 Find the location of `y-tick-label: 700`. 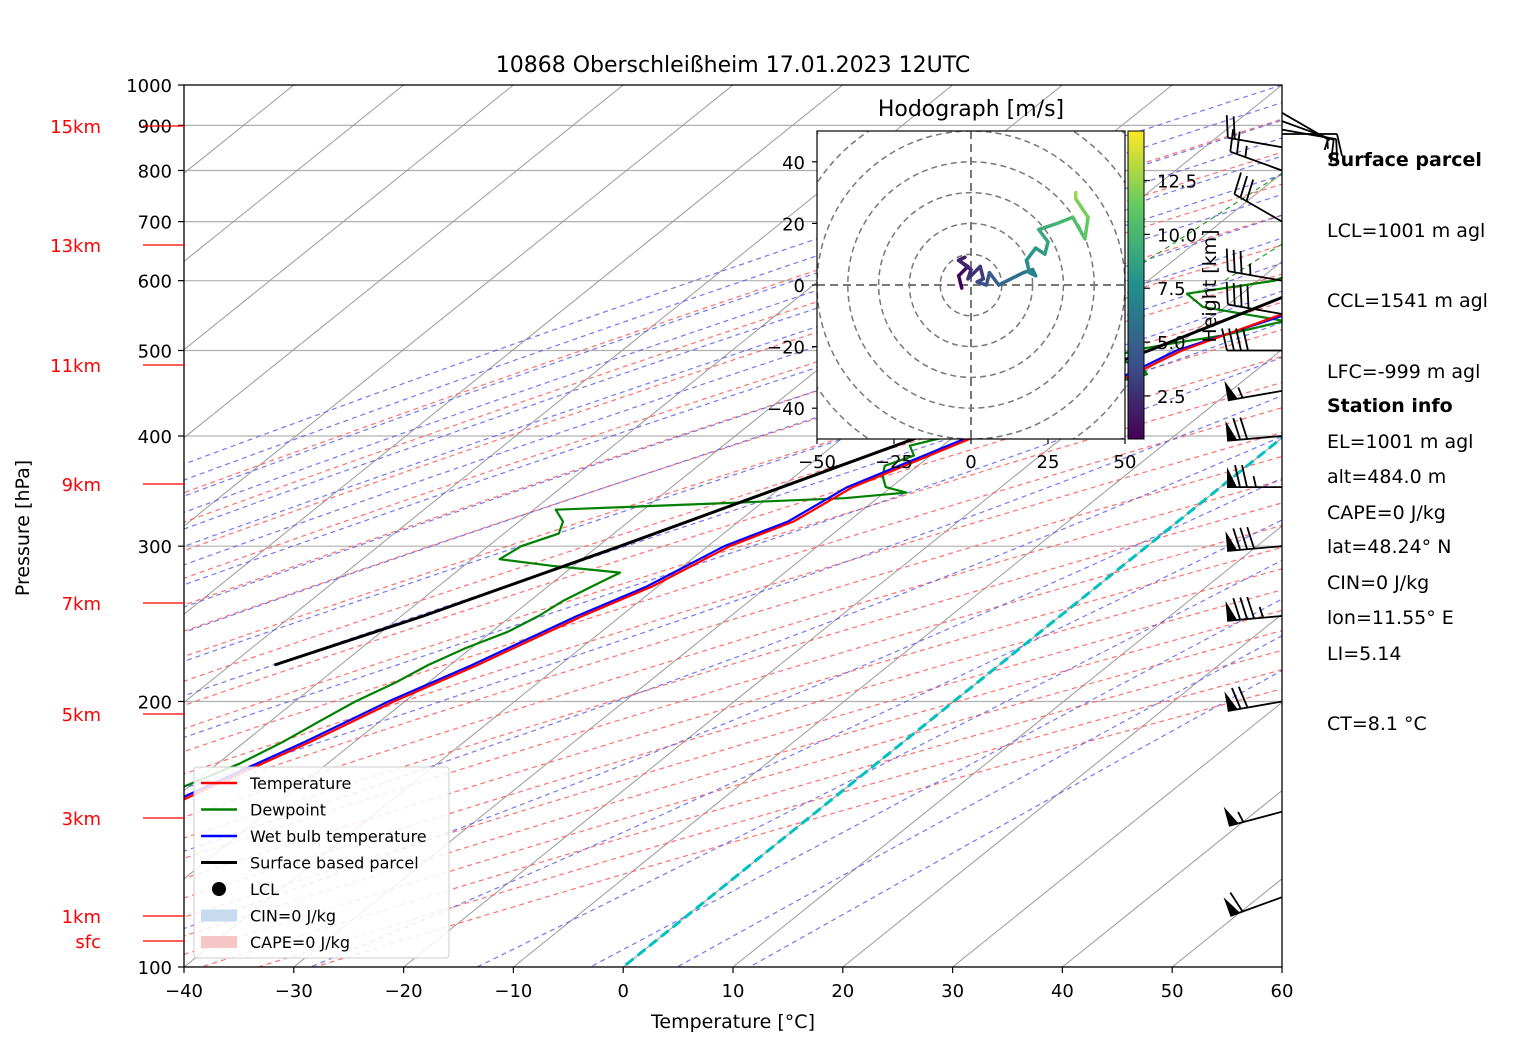

y-tick-label: 700 is located at coordinates (155, 223).